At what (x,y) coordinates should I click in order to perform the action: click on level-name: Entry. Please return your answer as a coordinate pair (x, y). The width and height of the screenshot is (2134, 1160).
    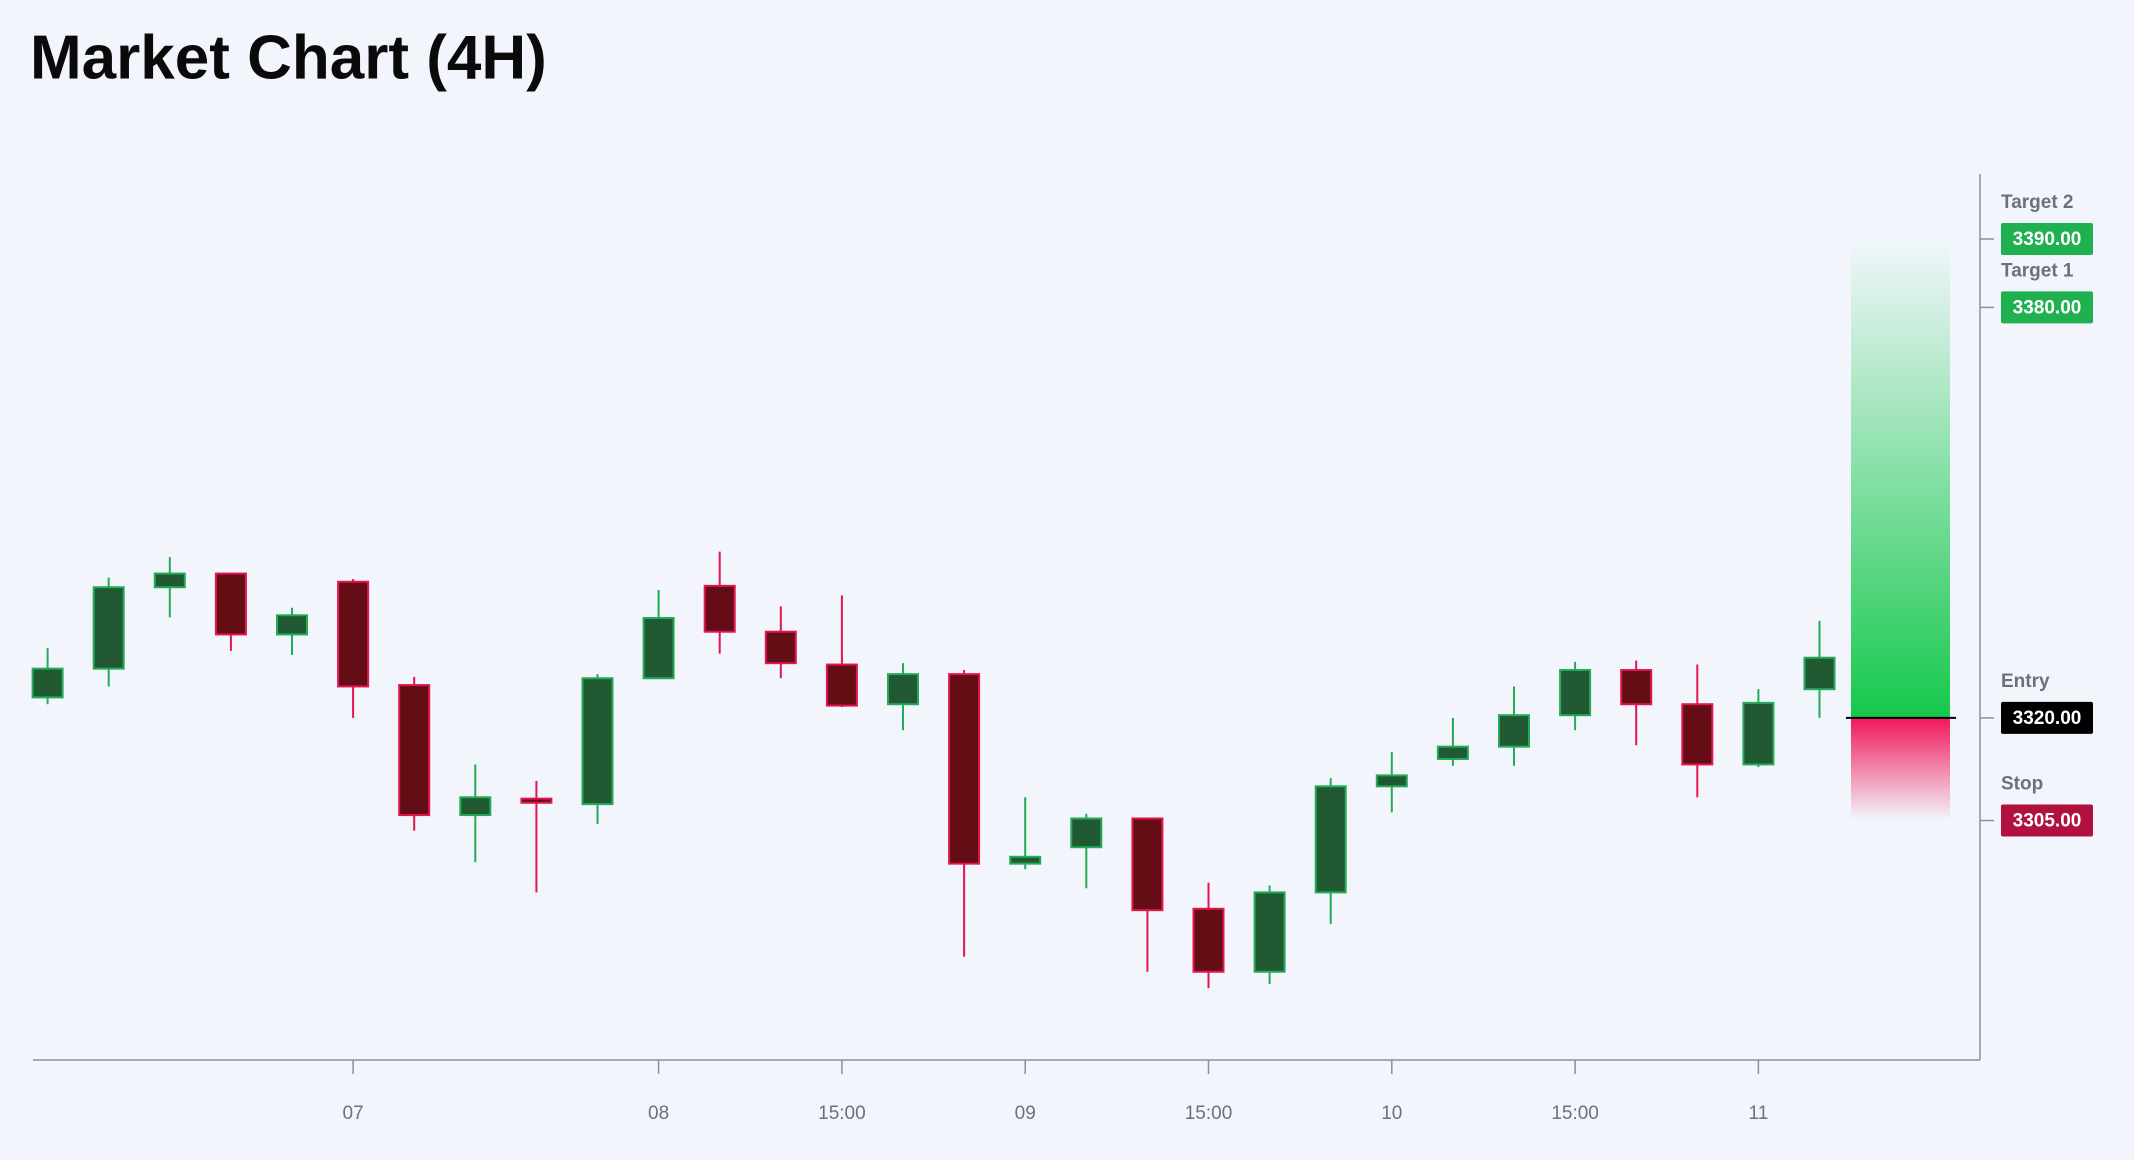
    Looking at the image, I should click on (2025, 681).